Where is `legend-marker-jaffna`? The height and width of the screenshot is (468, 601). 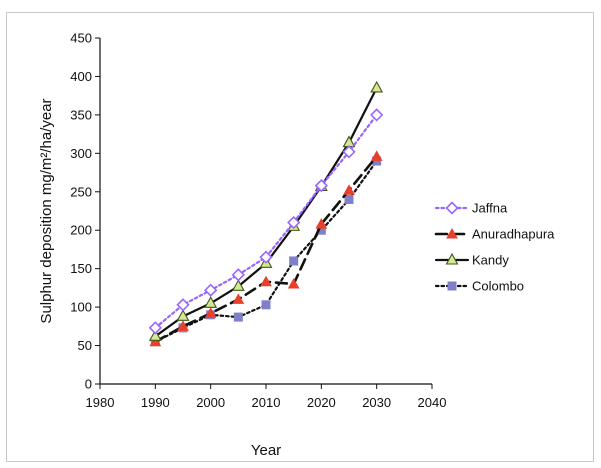 legend-marker-jaffna is located at coordinates (452, 208).